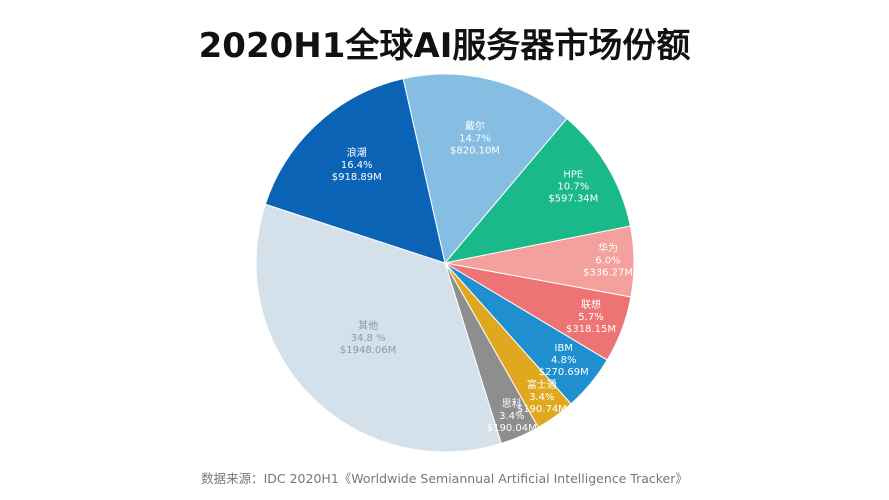  I want to click on slice-value: $190.74M, so click(542, 409).